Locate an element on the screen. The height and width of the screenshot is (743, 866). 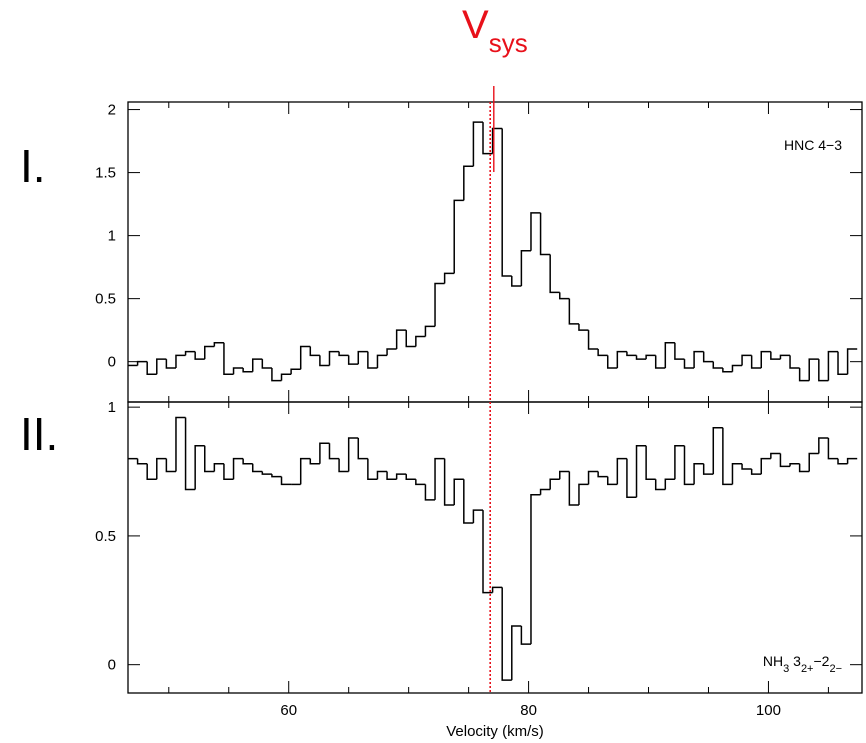
label-subscript: 2− is located at coordinates (835, 669).